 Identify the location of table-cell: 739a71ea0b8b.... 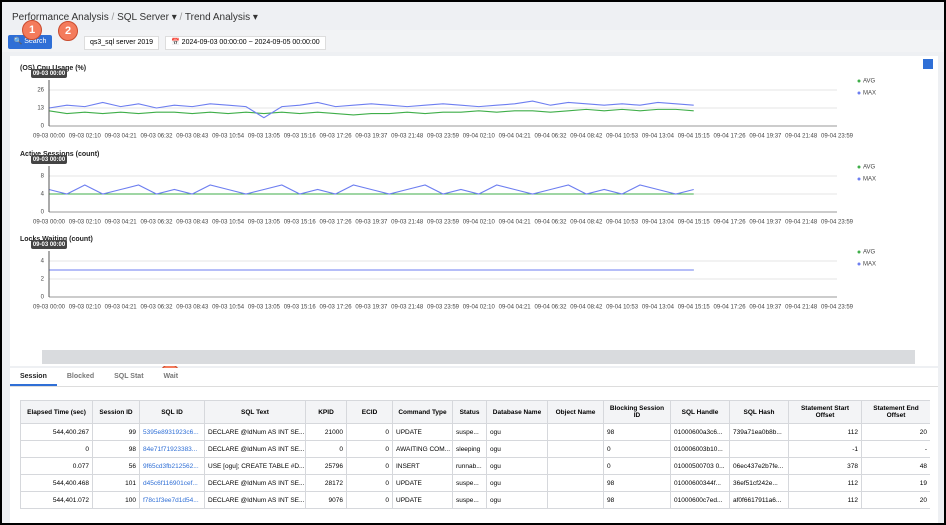
(759, 432).